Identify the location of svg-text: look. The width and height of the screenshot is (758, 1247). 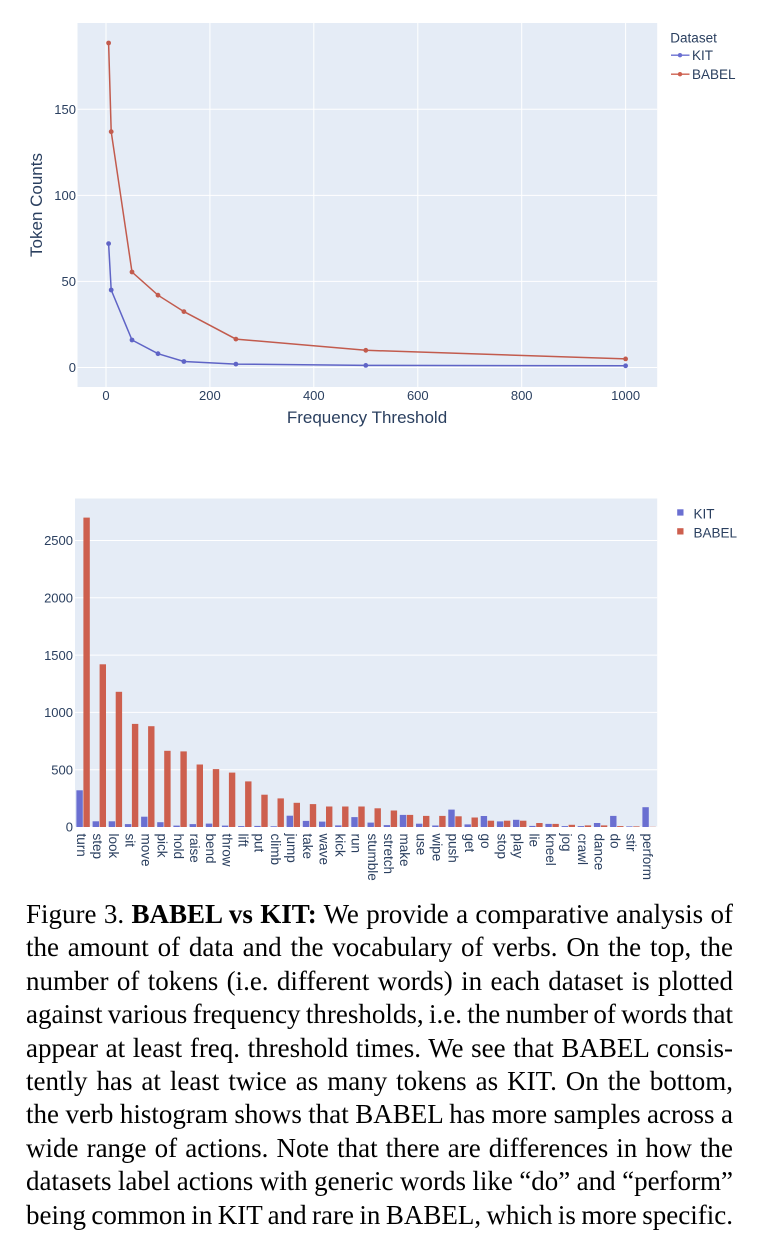
(113, 846).